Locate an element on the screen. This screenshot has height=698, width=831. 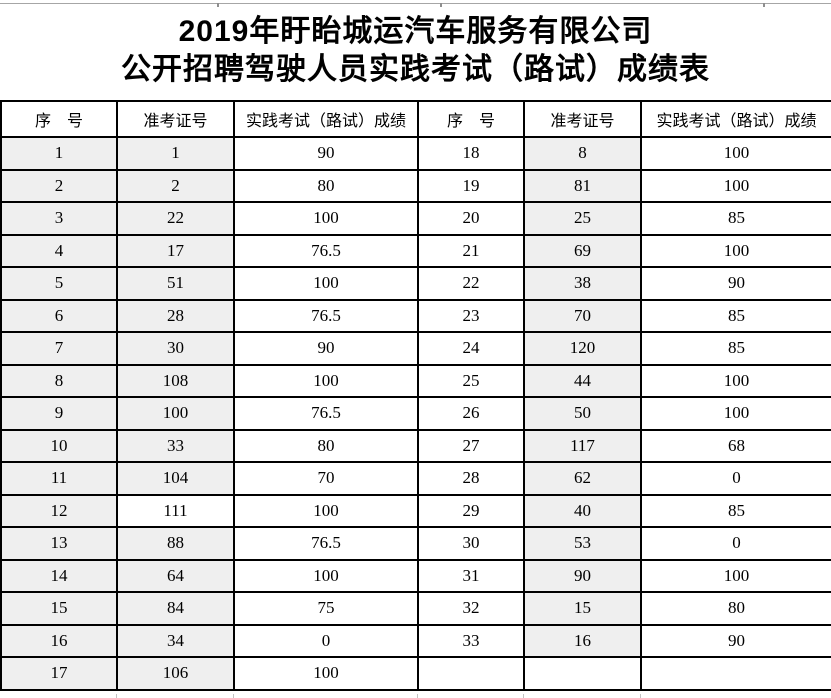
ticket-cell: 34 is located at coordinates (175, 640).